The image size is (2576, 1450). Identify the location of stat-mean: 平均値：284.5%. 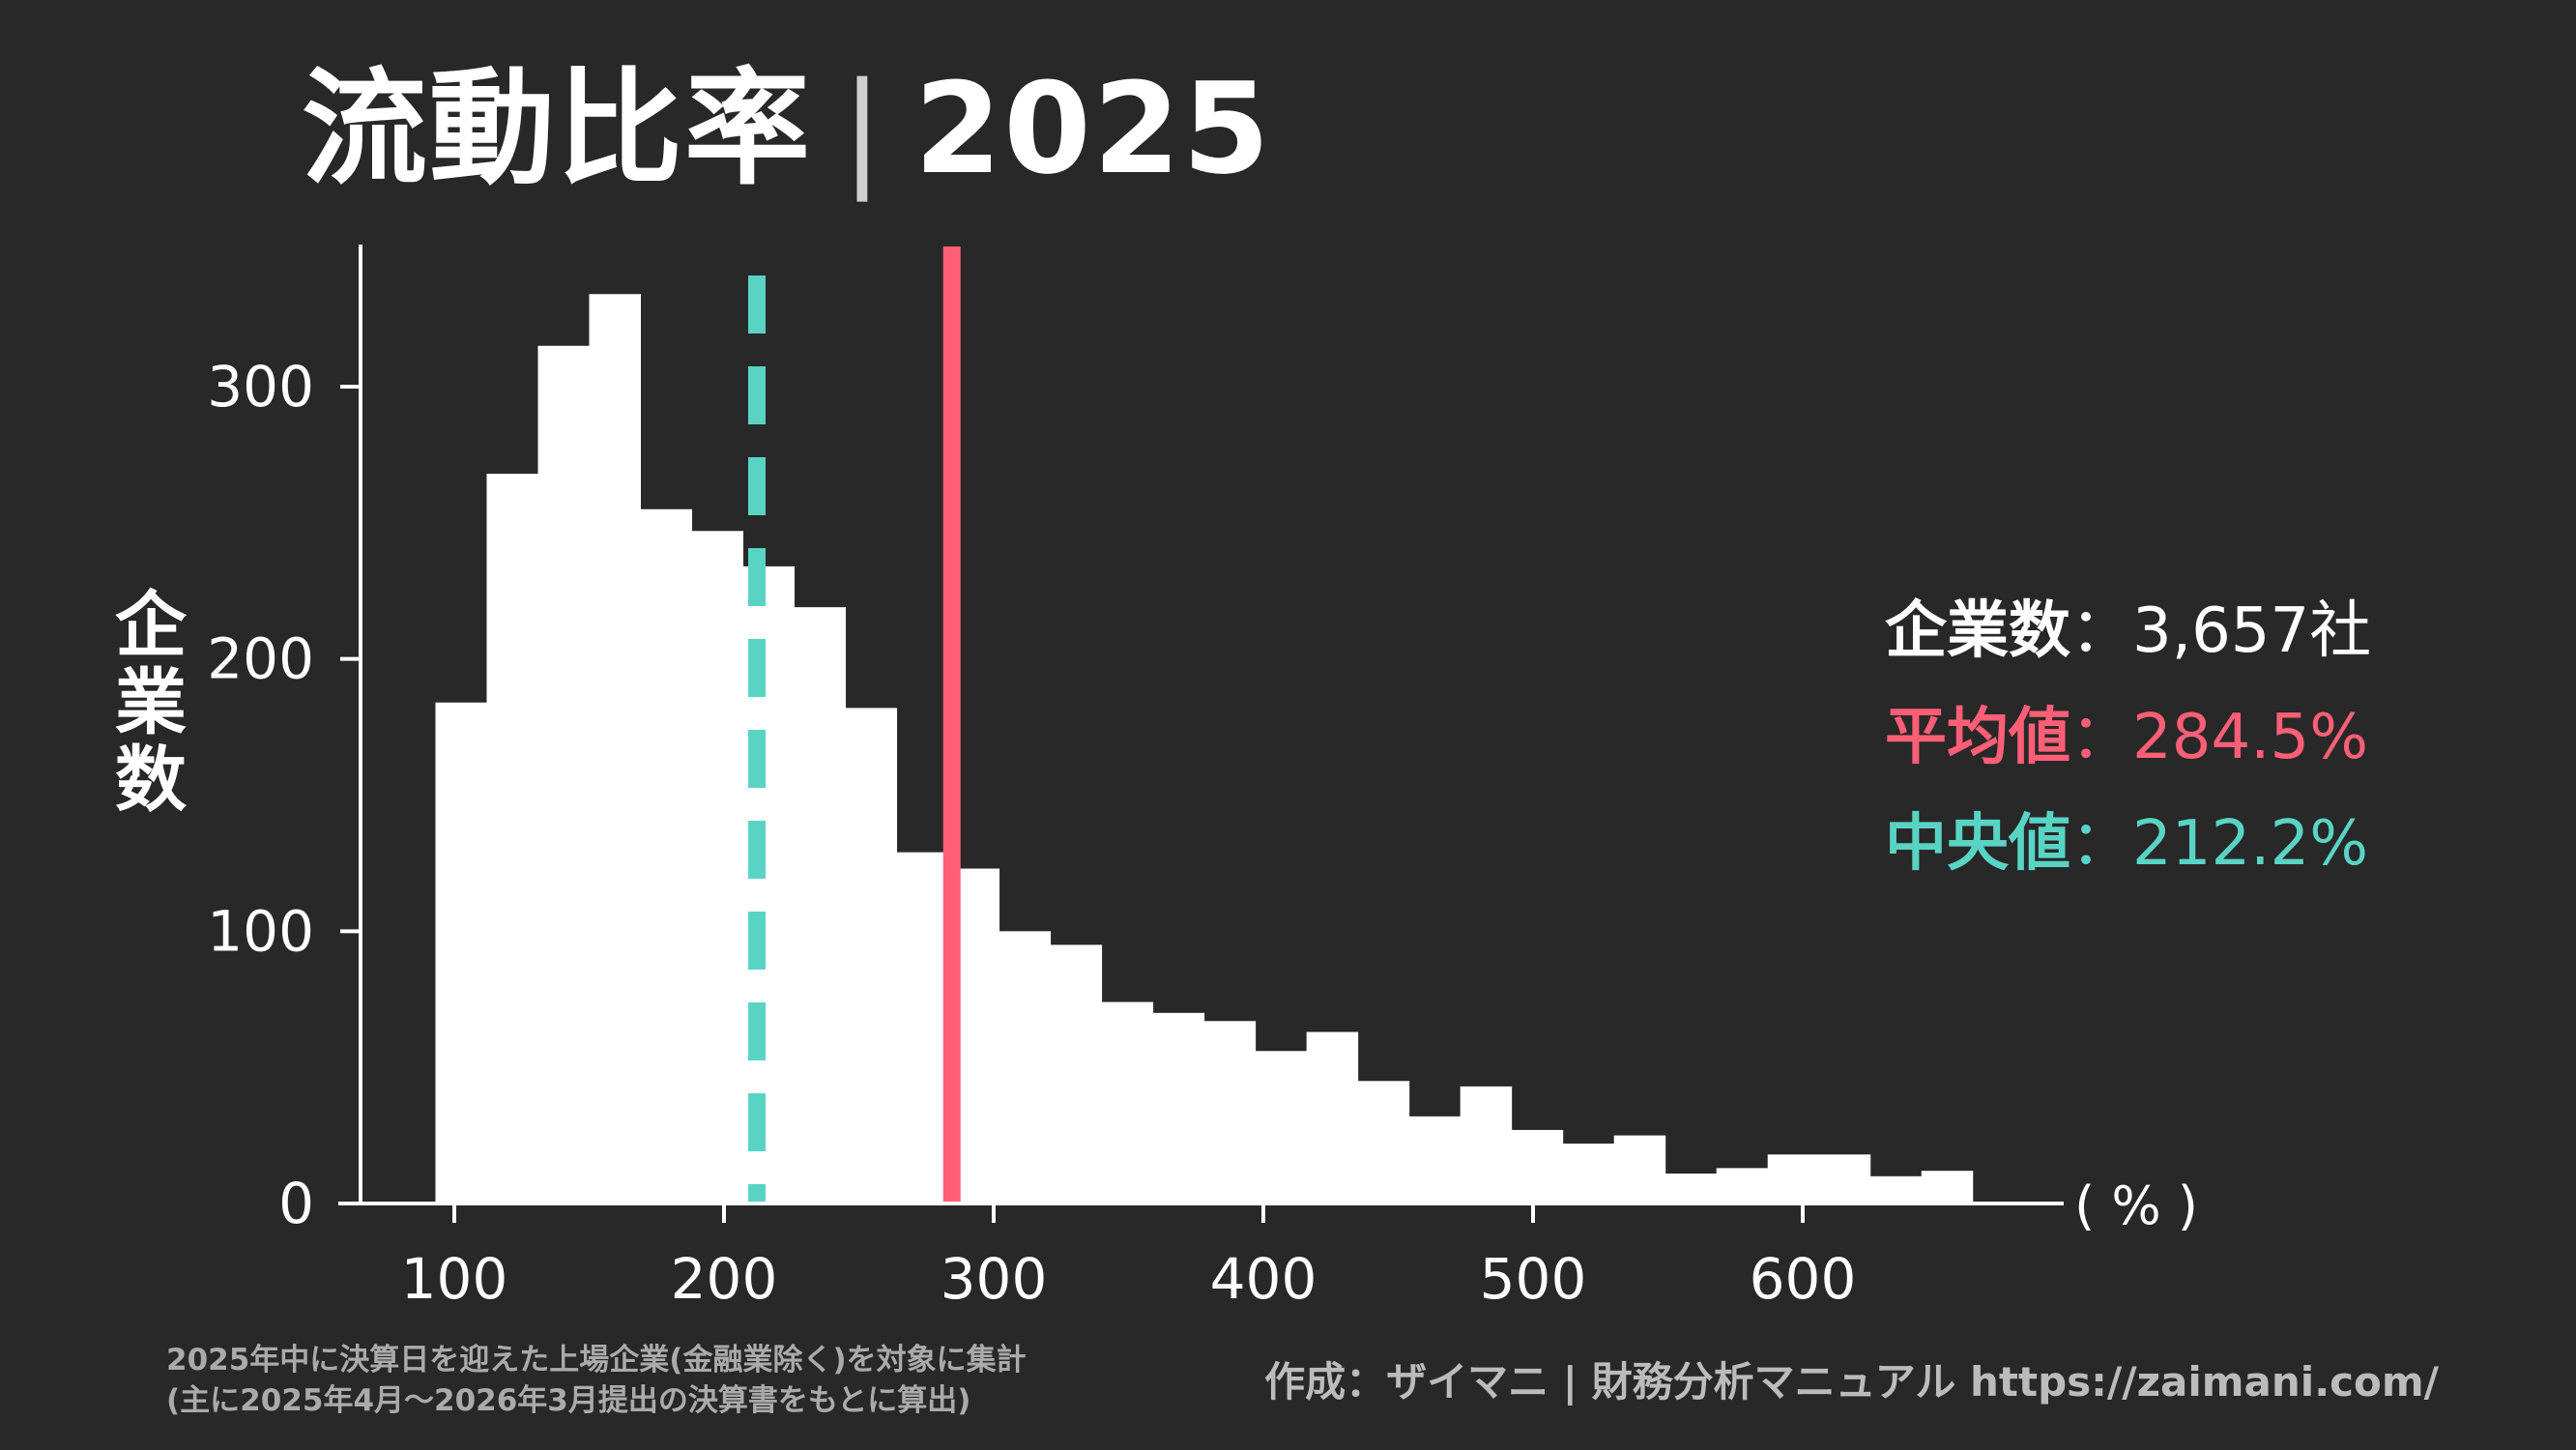
(2128, 738).